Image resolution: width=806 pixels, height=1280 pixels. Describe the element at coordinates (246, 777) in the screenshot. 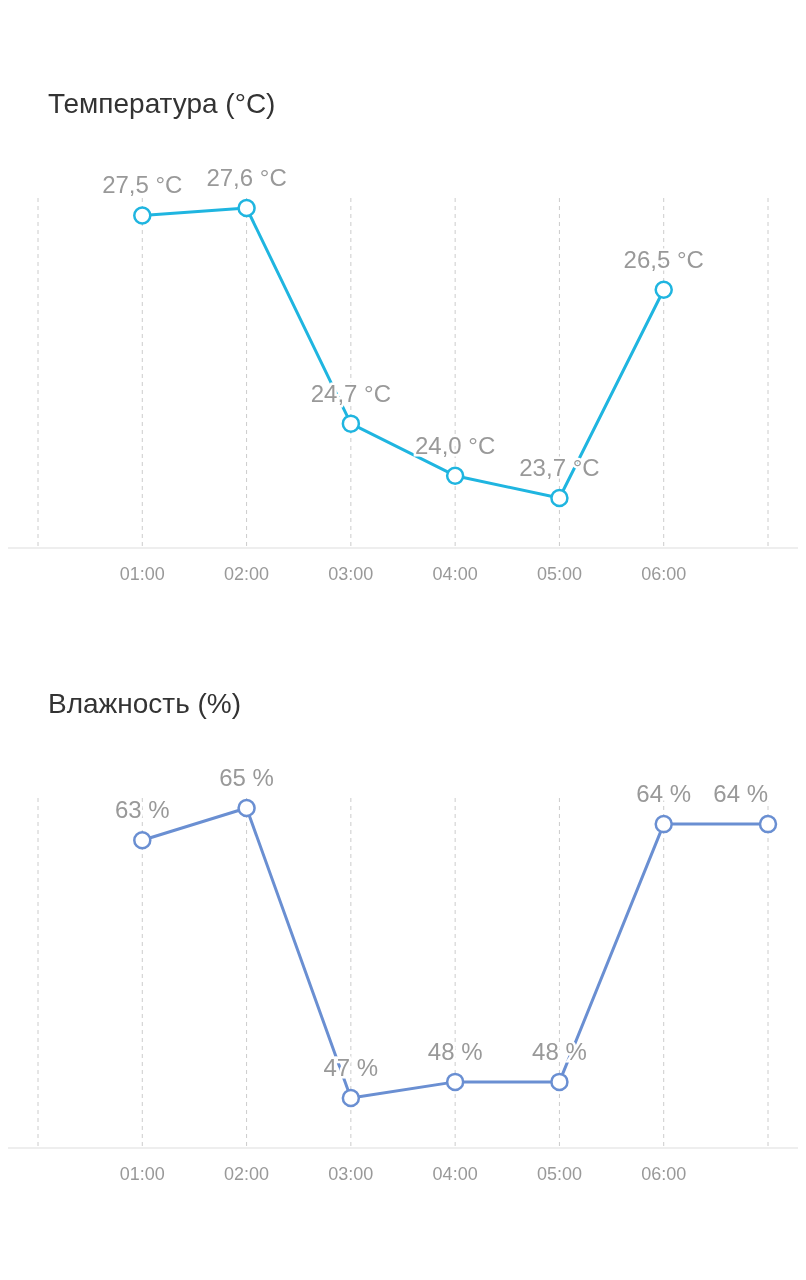

I see `data-label: 65 %` at that location.